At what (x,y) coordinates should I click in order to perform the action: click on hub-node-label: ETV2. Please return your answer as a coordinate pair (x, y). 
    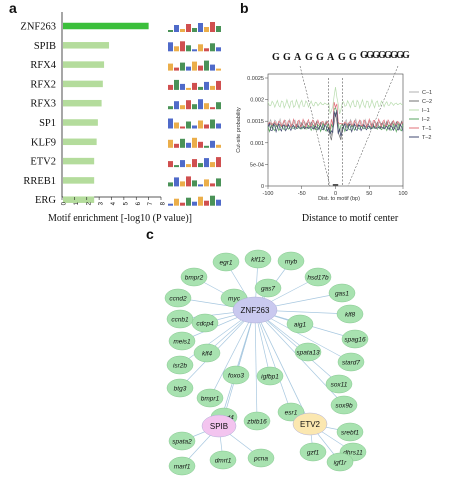
    Looking at the image, I should click on (310, 424).